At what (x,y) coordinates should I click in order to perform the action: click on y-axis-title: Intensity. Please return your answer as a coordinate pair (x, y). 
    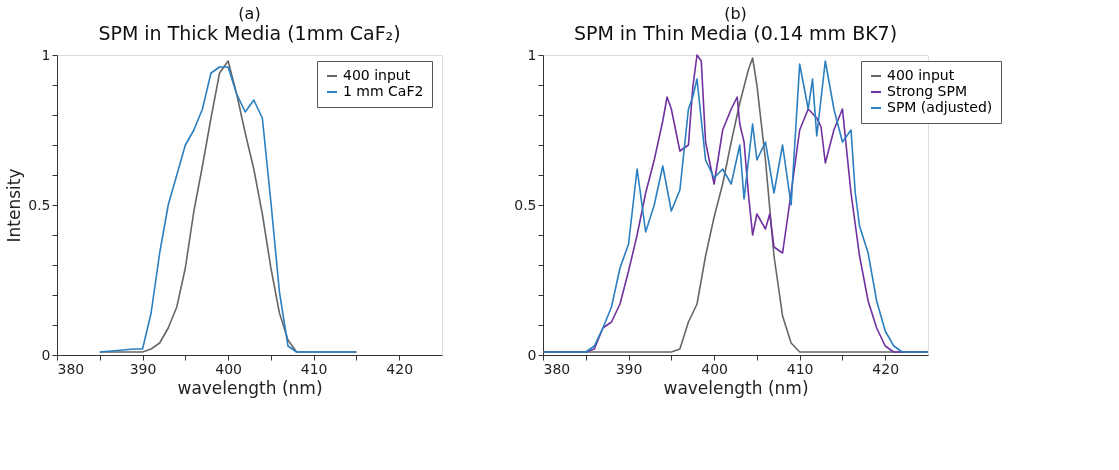
    Looking at the image, I should click on (14, 205).